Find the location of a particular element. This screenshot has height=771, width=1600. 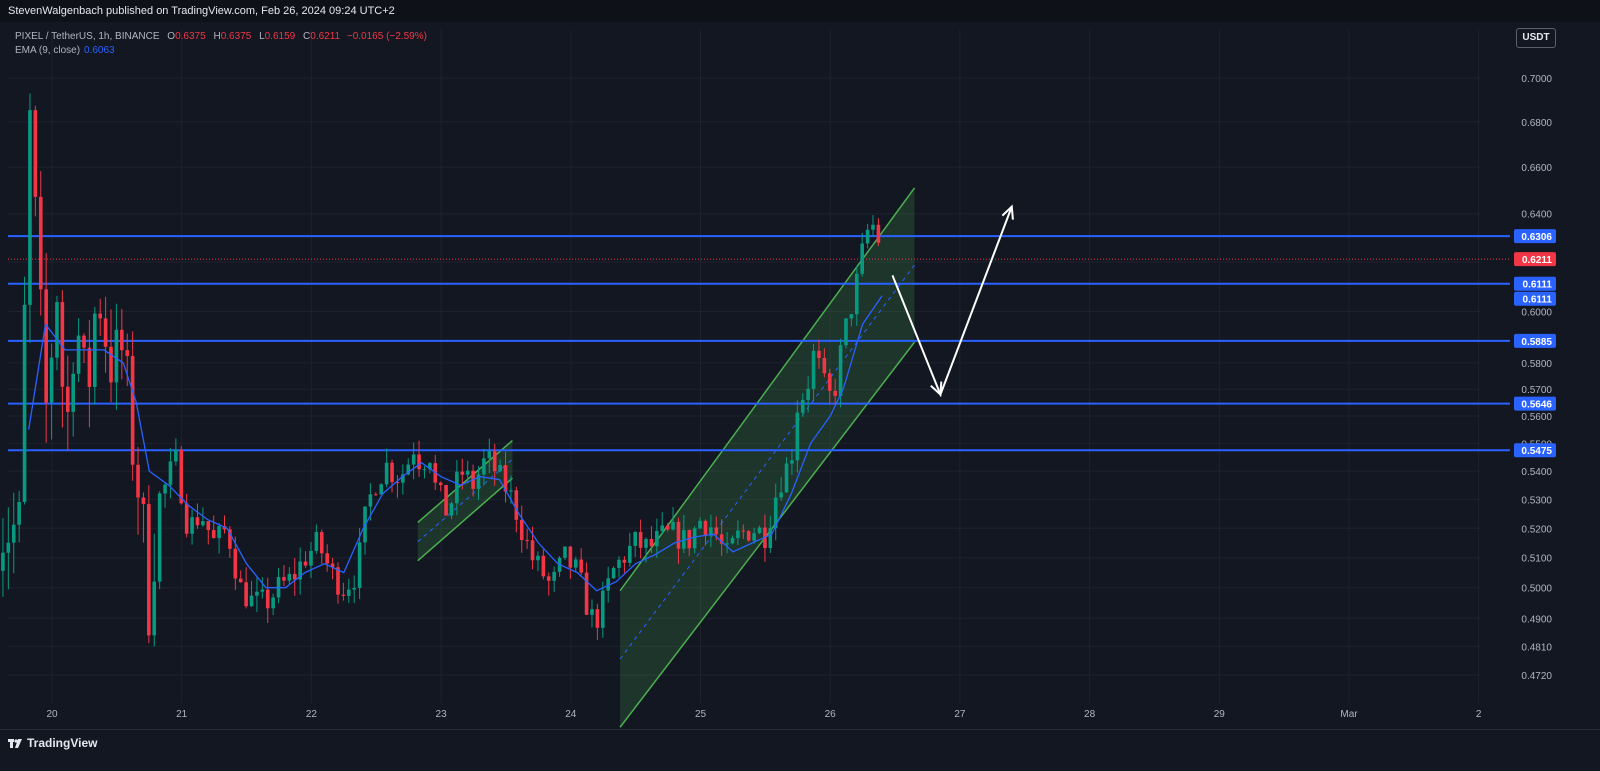

y-tick-label: 0.6600 is located at coordinates (1536, 168).